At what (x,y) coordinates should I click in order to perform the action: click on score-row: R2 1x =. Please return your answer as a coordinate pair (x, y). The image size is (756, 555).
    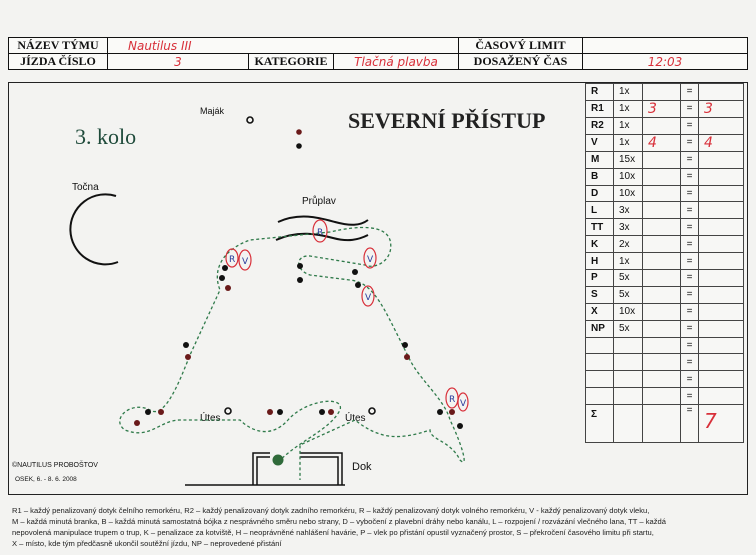
    Looking at the image, I should click on (664, 125).